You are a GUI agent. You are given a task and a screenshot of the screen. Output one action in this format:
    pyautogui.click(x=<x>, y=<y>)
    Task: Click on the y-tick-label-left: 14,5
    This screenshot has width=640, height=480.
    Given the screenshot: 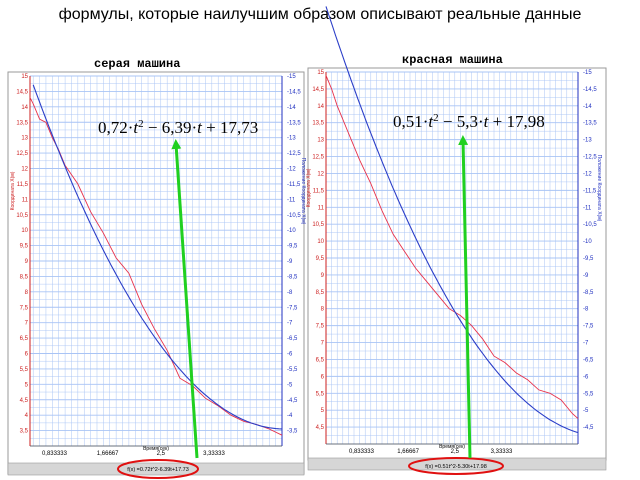 What is the action you would take?
    pyautogui.click(x=318, y=90)
    